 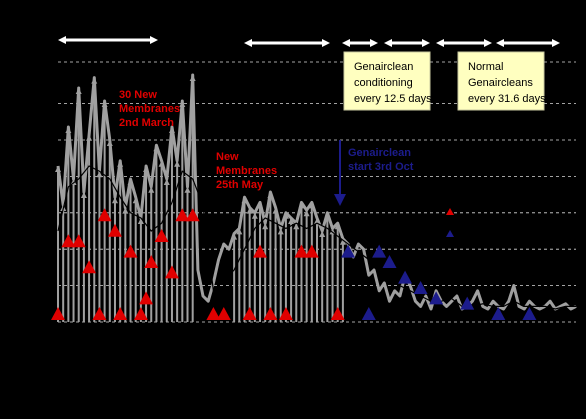 What do you see at coordinates (340, 200) in the screenshot?
I see `genairclean-start-arrowhead` at bounding box center [340, 200].